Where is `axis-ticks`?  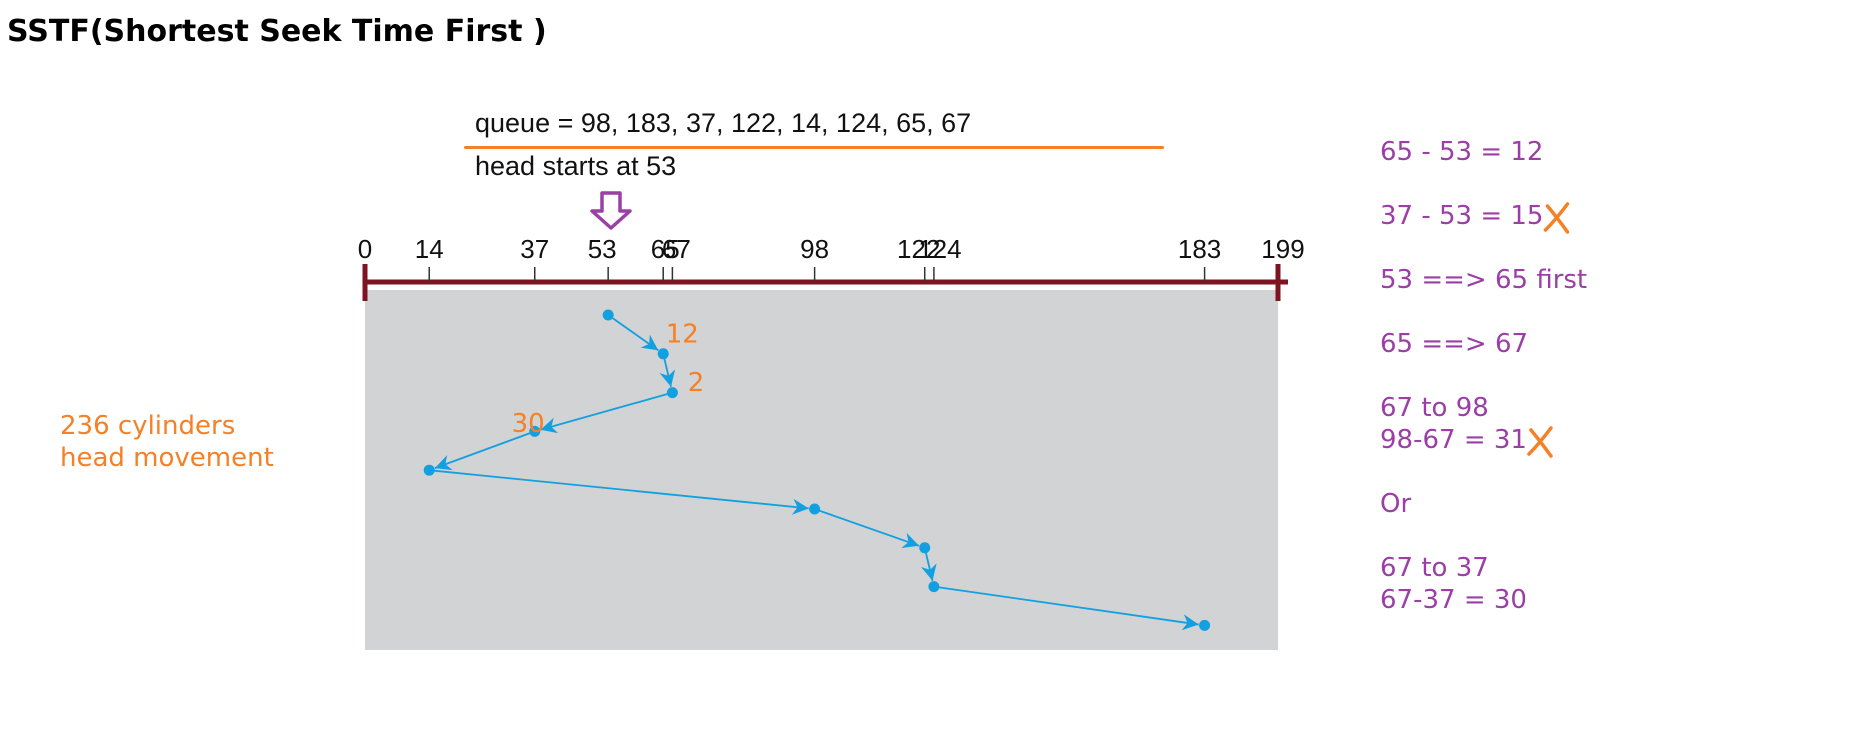 axis-ticks is located at coordinates (817, 274).